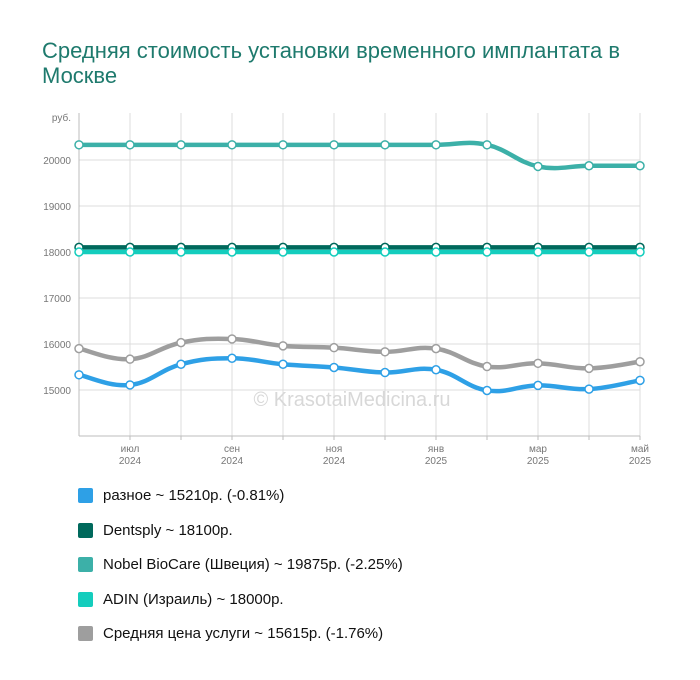 The height and width of the screenshot is (680, 700). I want to click on legend-item: ADIN (Израиль) ~ 18000р., so click(240, 599).